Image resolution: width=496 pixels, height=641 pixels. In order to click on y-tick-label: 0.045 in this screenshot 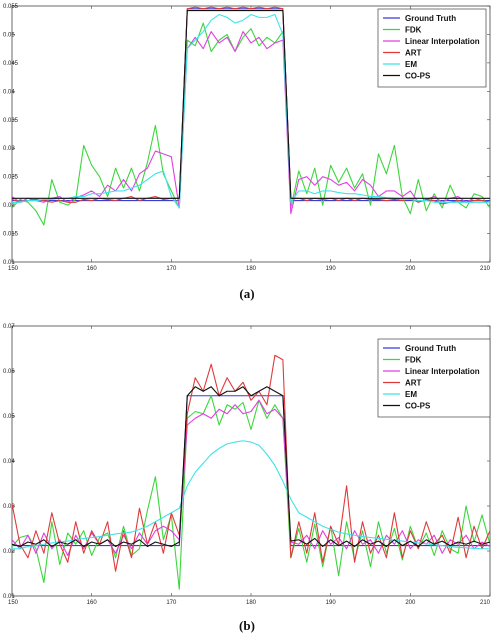, I will do `click(11, 64)`.